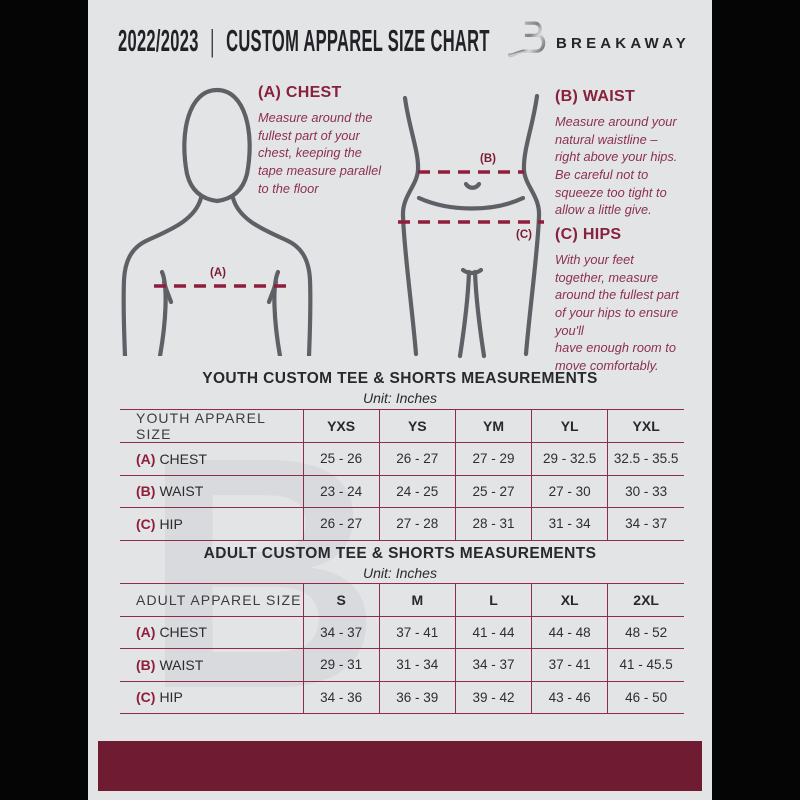 Image resolution: width=800 pixels, height=800 pixels. Describe the element at coordinates (341, 697) in the screenshot. I see `measurement-cell: 34 - 36` at that location.